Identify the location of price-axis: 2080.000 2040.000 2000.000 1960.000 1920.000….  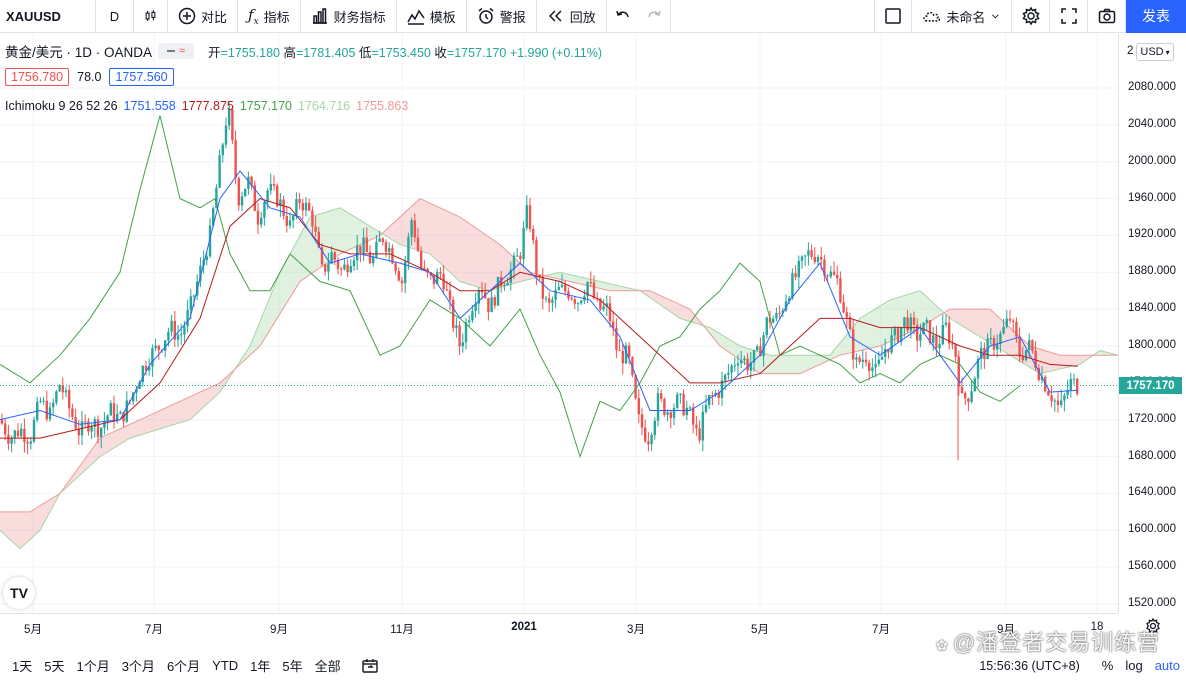
(1152, 323).